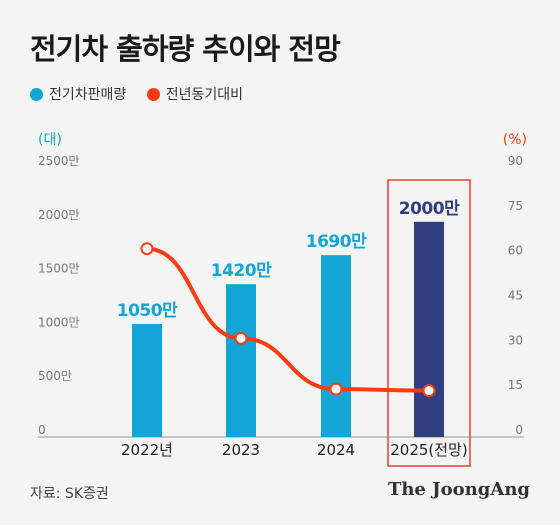 The width and height of the screenshot is (560, 525). What do you see at coordinates (241, 450) in the screenshot?
I see `category-label: 2023` at bounding box center [241, 450].